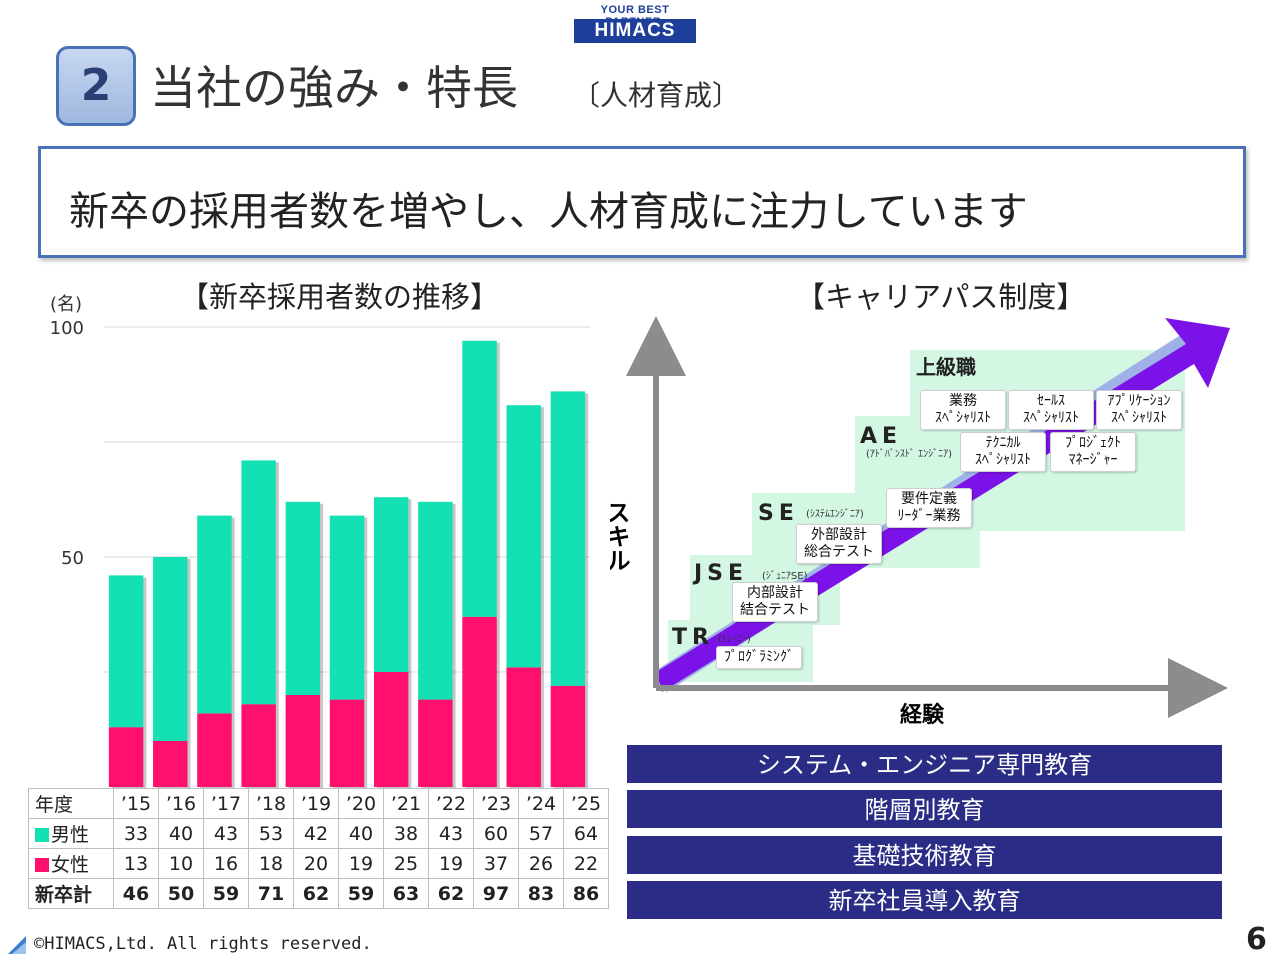 This screenshot has height=960, width=1280. I want to click on table-cell-year: ’21, so click(406, 803).